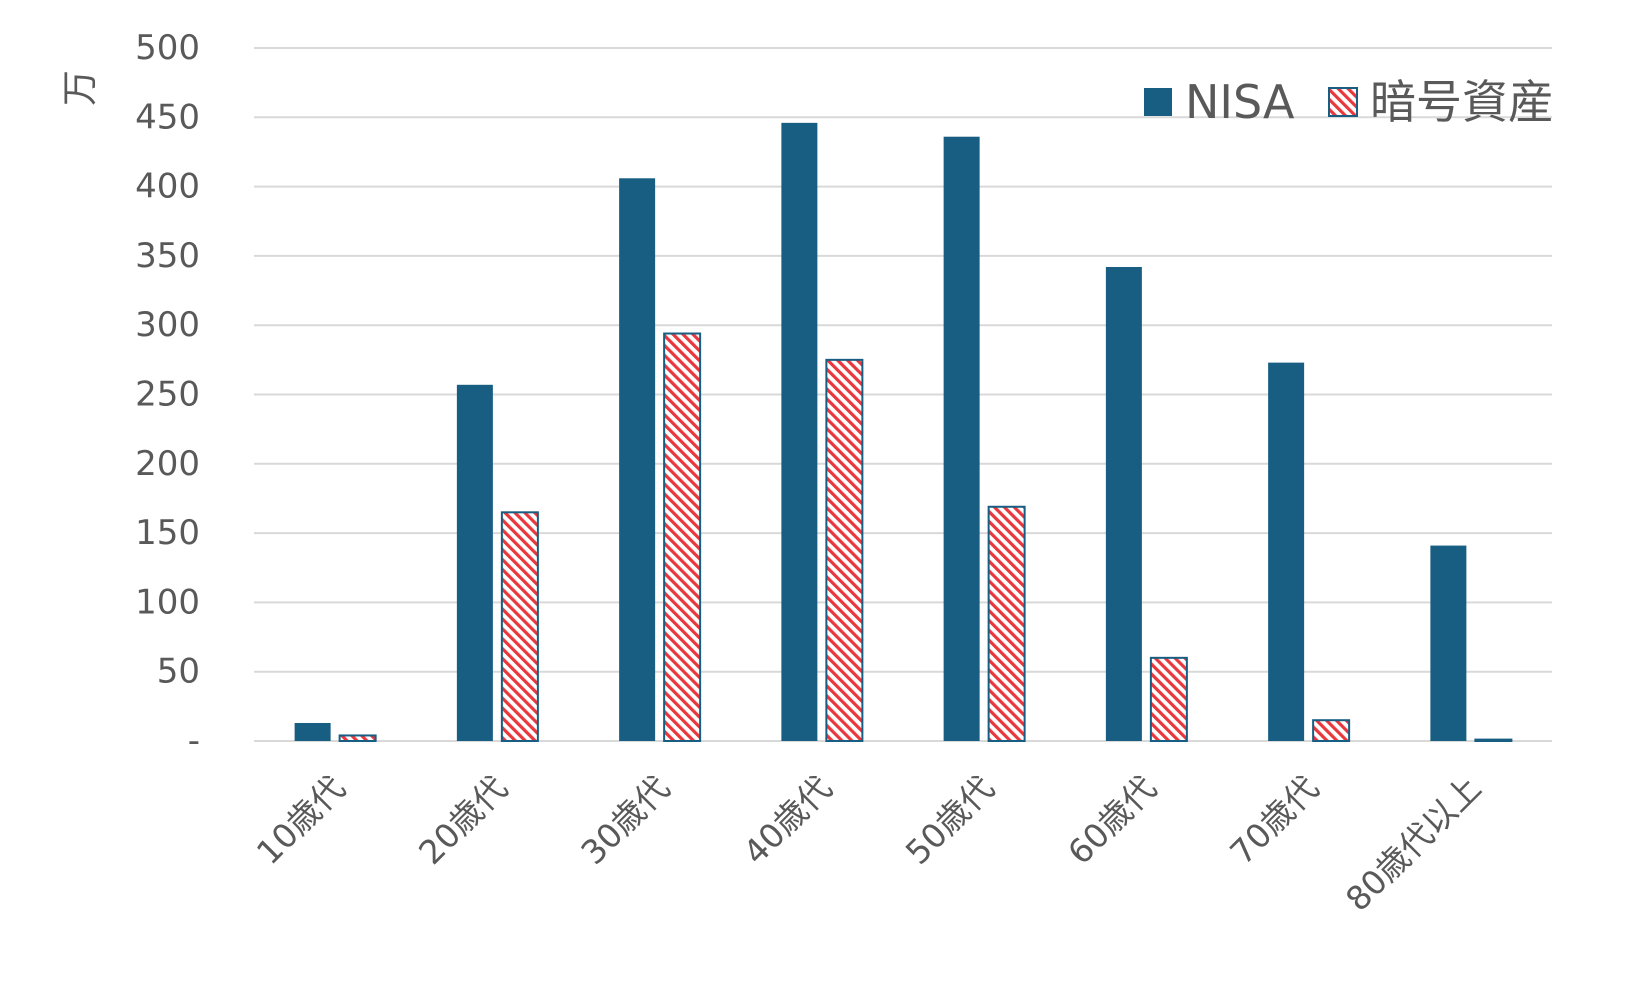  I want to click on y-tick-label: 350, so click(167, 256).